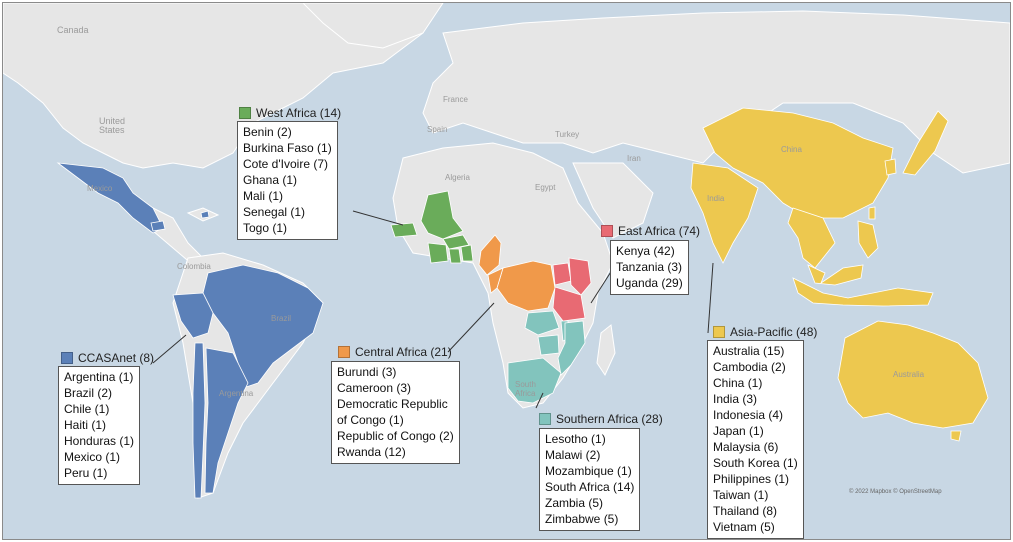 The height and width of the screenshot is (542, 1013). Describe the element at coordinates (158, 226) in the screenshot. I see `honduras-shape` at that location.